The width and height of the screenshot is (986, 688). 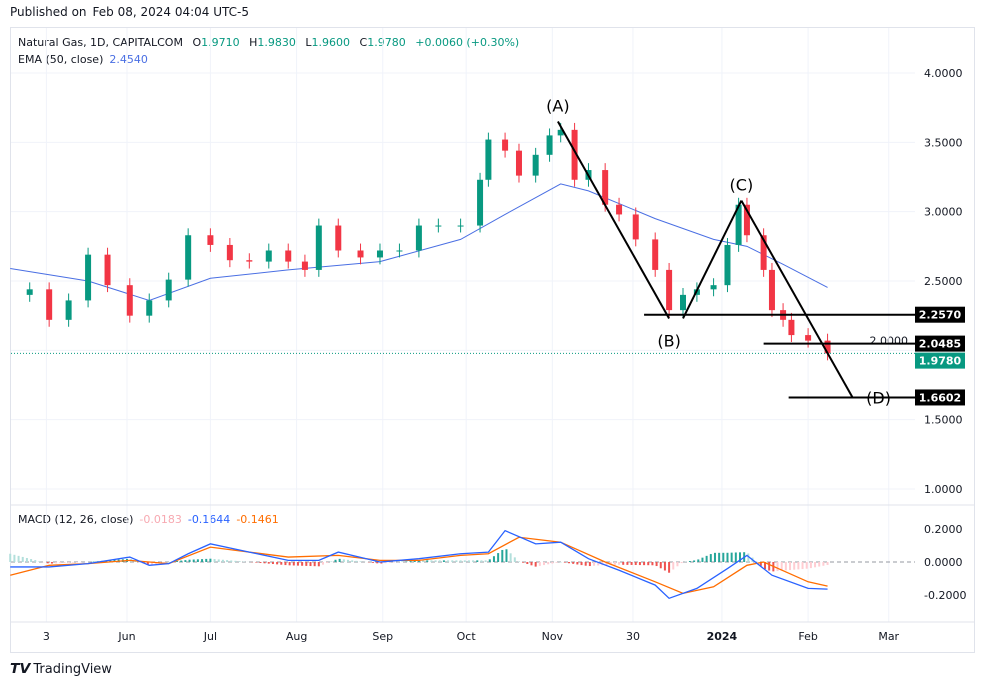 What do you see at coordinates (160, 519) in the screenshot?
I see `macd-hist-value: -0.0183` at bounding box center [160, 519].